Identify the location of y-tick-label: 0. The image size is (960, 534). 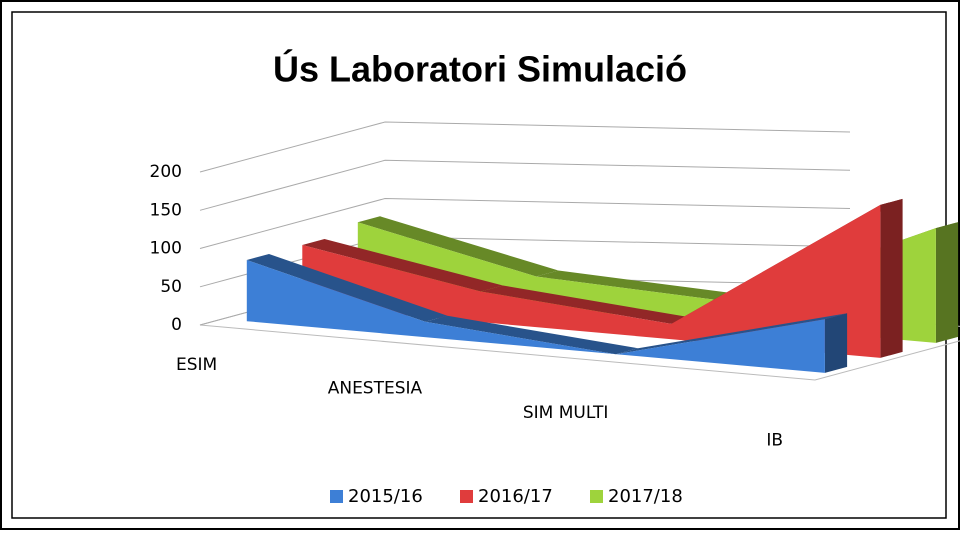
(176, 325).